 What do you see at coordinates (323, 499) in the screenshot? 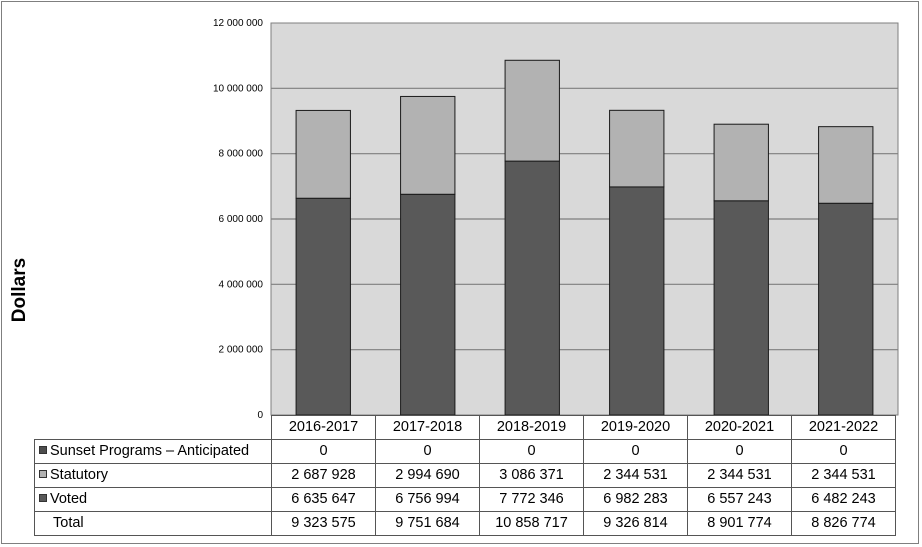
I see `data-cell: 6 635 647` at bounding box center [323, 499].